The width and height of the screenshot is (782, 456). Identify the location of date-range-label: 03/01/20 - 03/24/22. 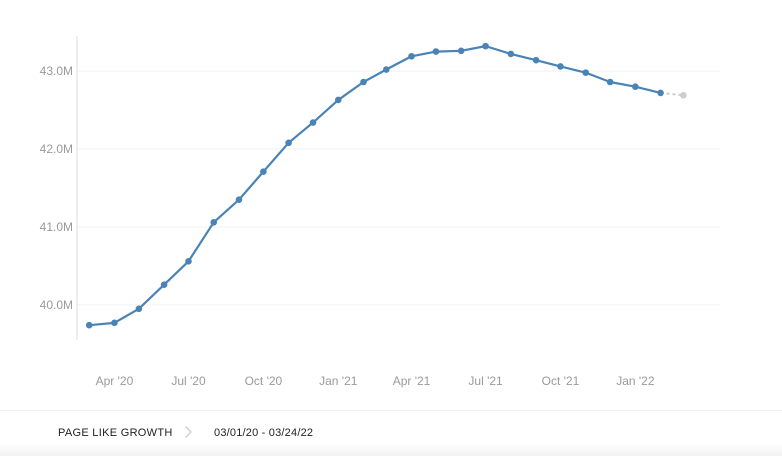
(264, 433).